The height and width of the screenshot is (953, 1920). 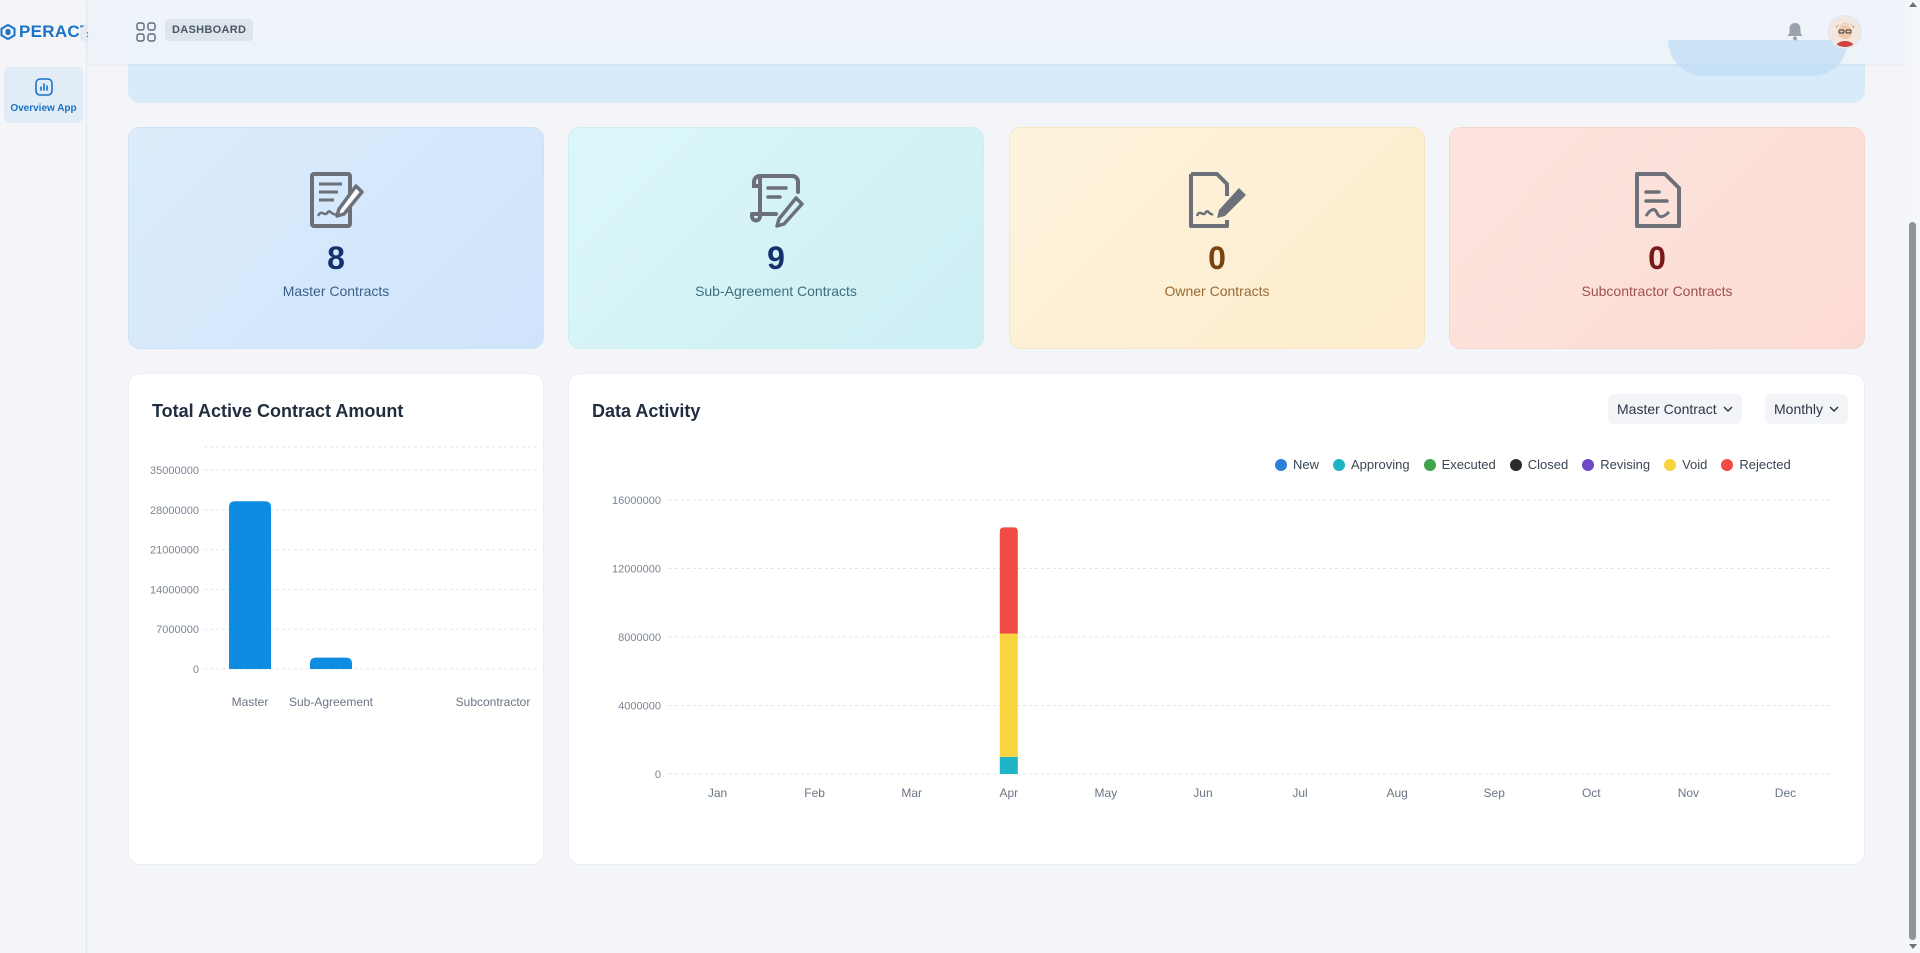 I want to click on legend-item-revising: Revising, so click(x=1616, y=464).